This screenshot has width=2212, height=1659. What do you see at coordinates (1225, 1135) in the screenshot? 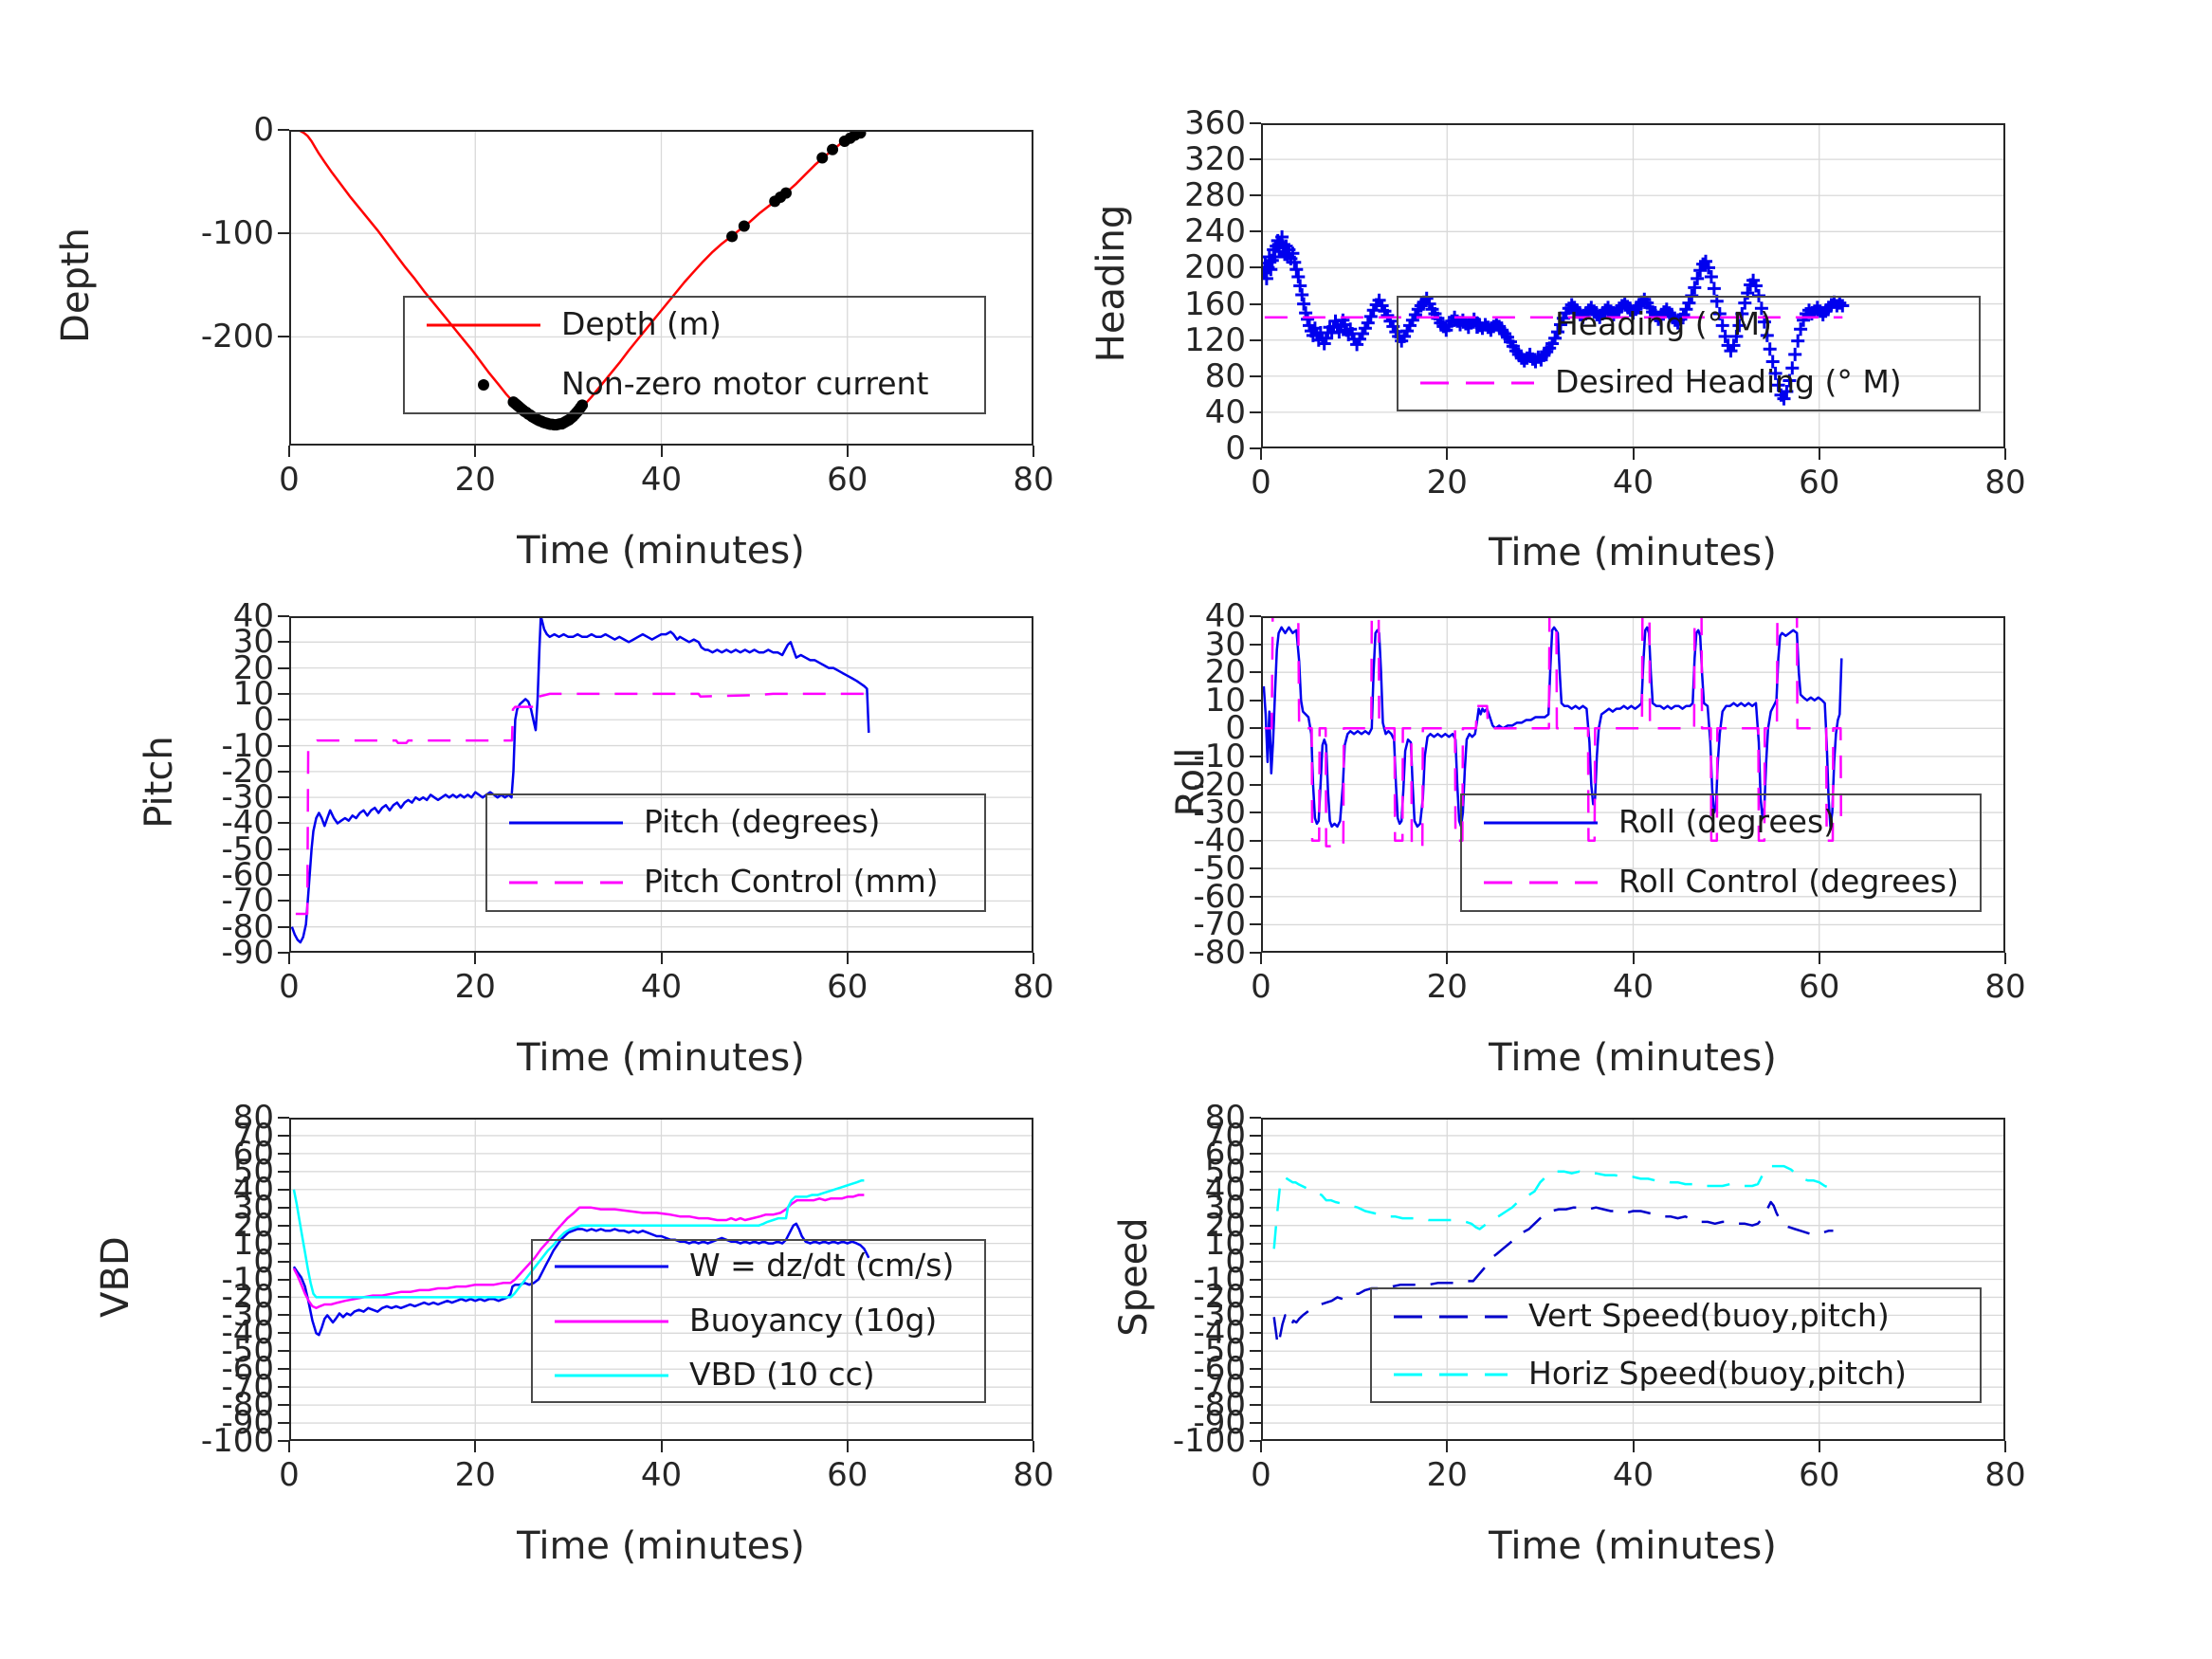
I see `y-tick-label: 70` at bounding box center [1225, 1135].